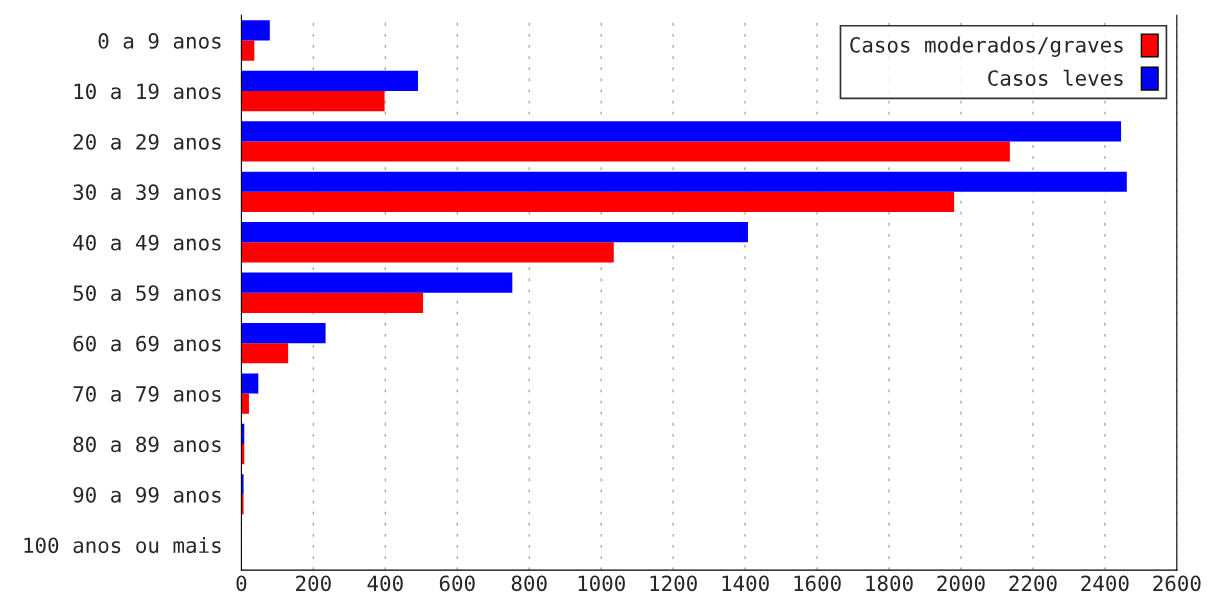  Describe the element at coordinates (986, 46) in the screenshot. I see `legend-label: Casos moderados/graves` at that location.